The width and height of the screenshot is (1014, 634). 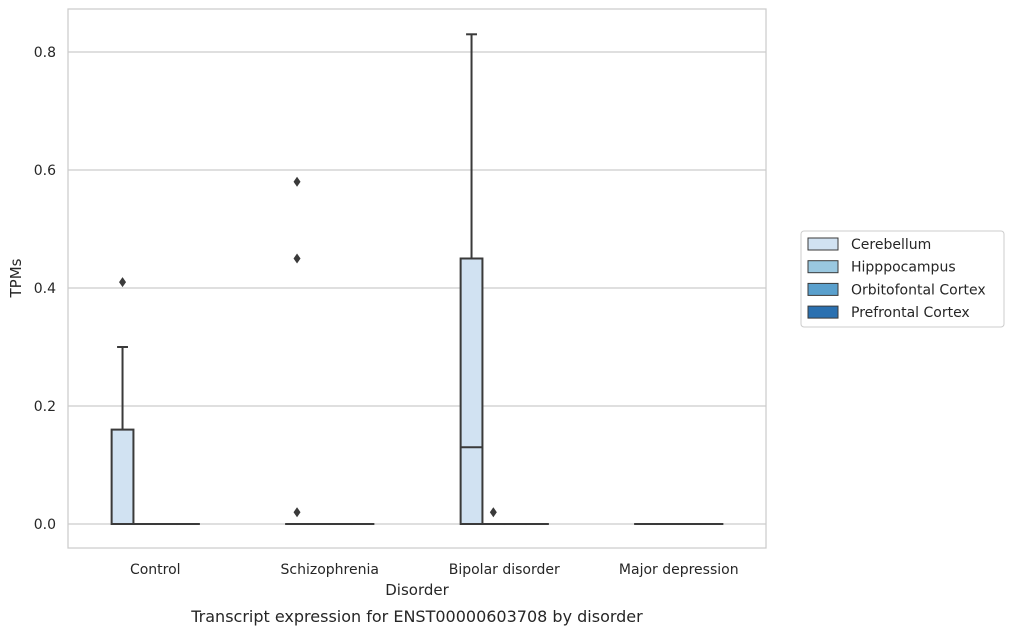 I want to click on y-ticks: 0.0 0.2 0.4 0.6 0.8, so click(x=45, y=289).